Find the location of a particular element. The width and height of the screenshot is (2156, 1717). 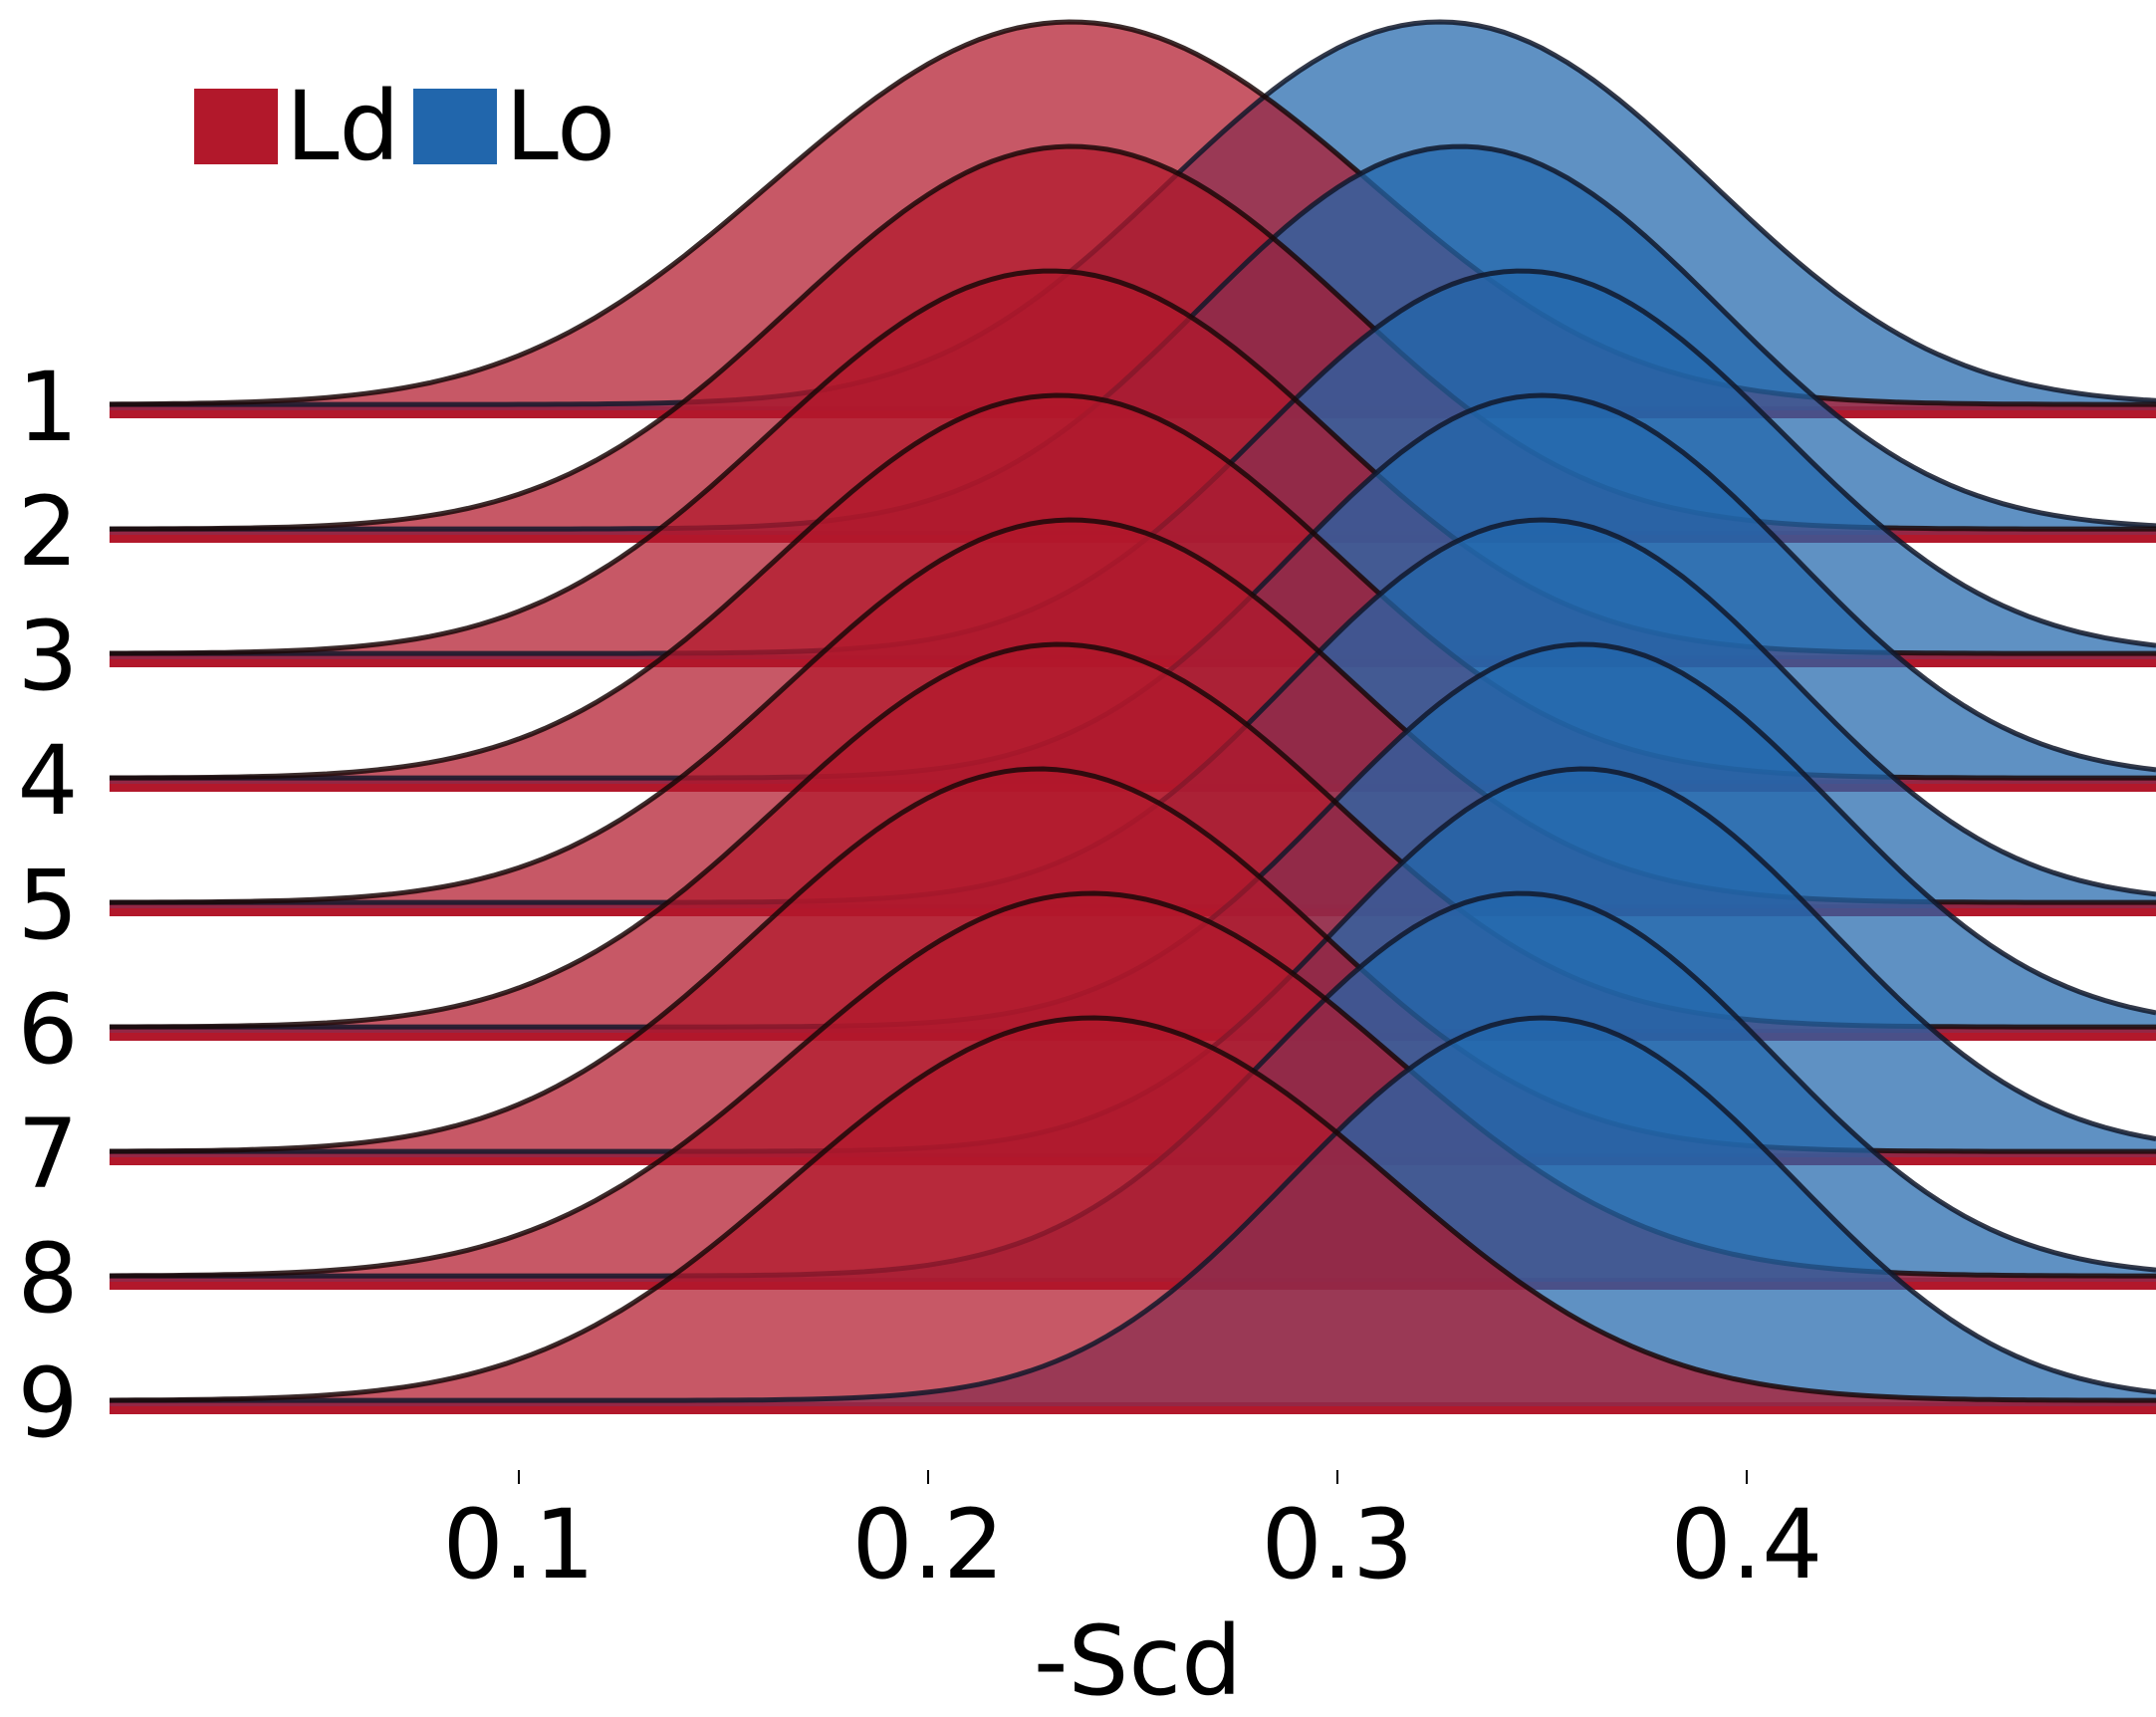

legend: Ld Lo is located at coordinates (410, 126).